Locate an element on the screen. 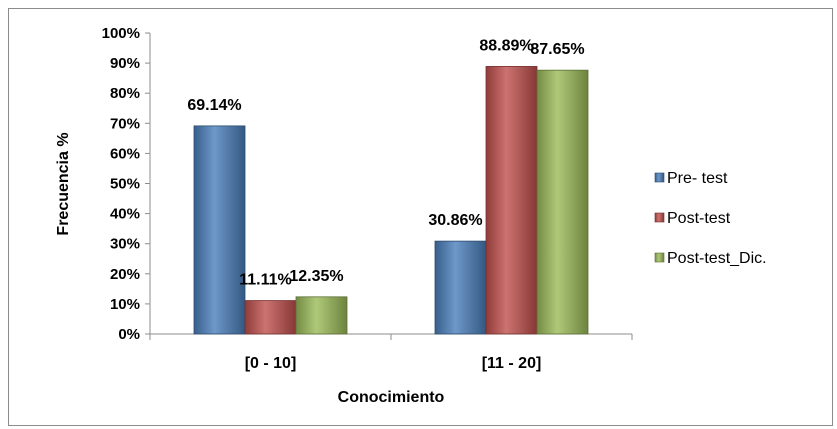  y-axis-title: Frecuencia % is located at coordinates (63, 183).